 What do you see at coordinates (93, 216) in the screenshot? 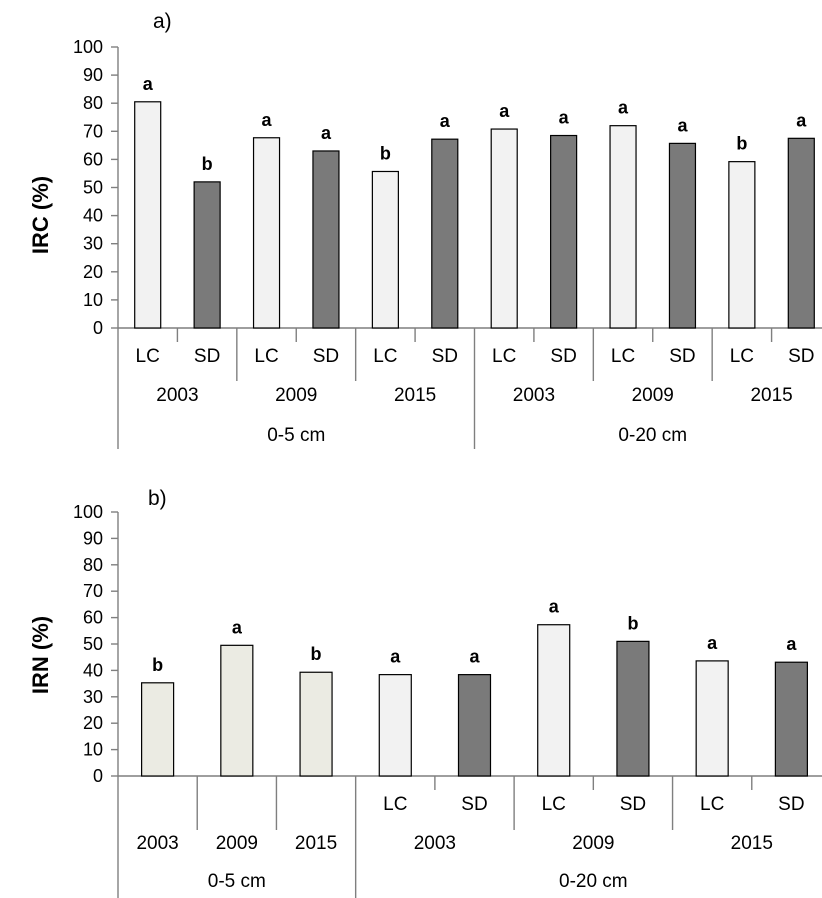
I see `panel-a-y-tick-label: 40` at bounding box center [93, 216].